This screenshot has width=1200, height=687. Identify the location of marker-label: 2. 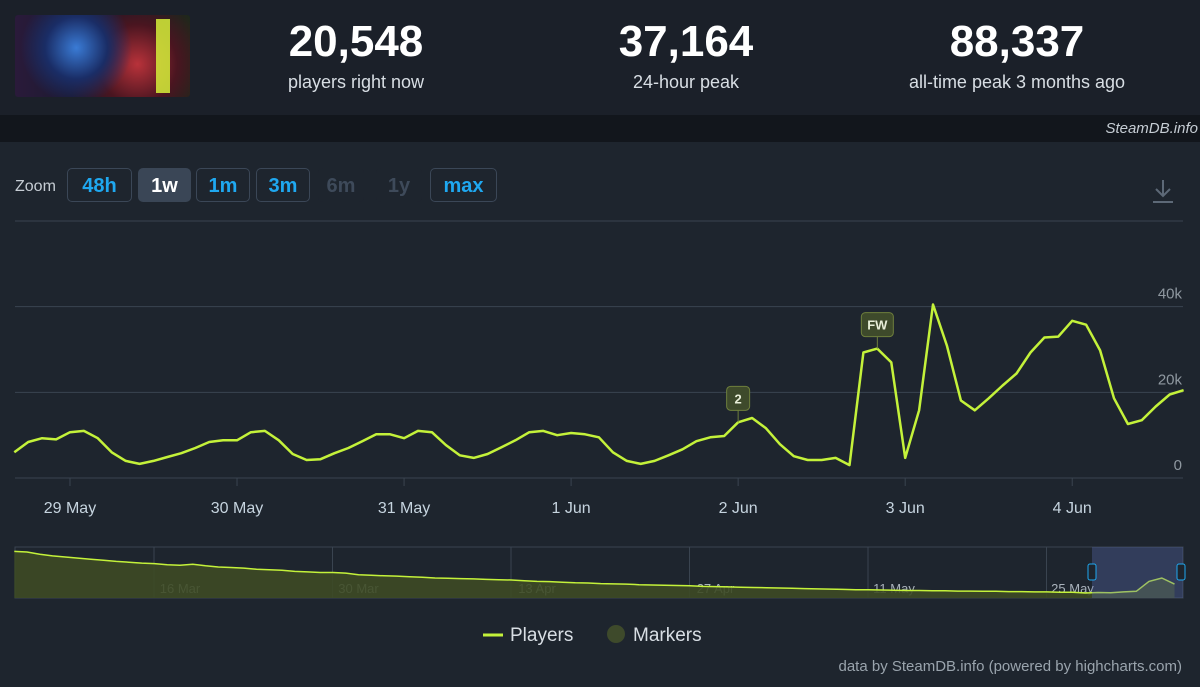
(738, 398).